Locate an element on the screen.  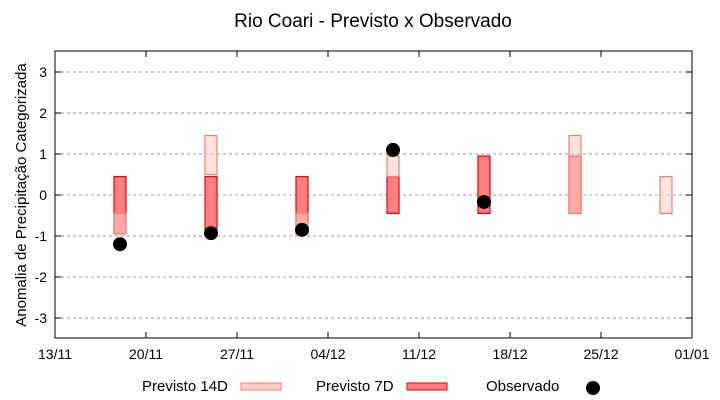
chart-title: Rio Coari - Previsto x Observado is located at coordinates (373, 21).